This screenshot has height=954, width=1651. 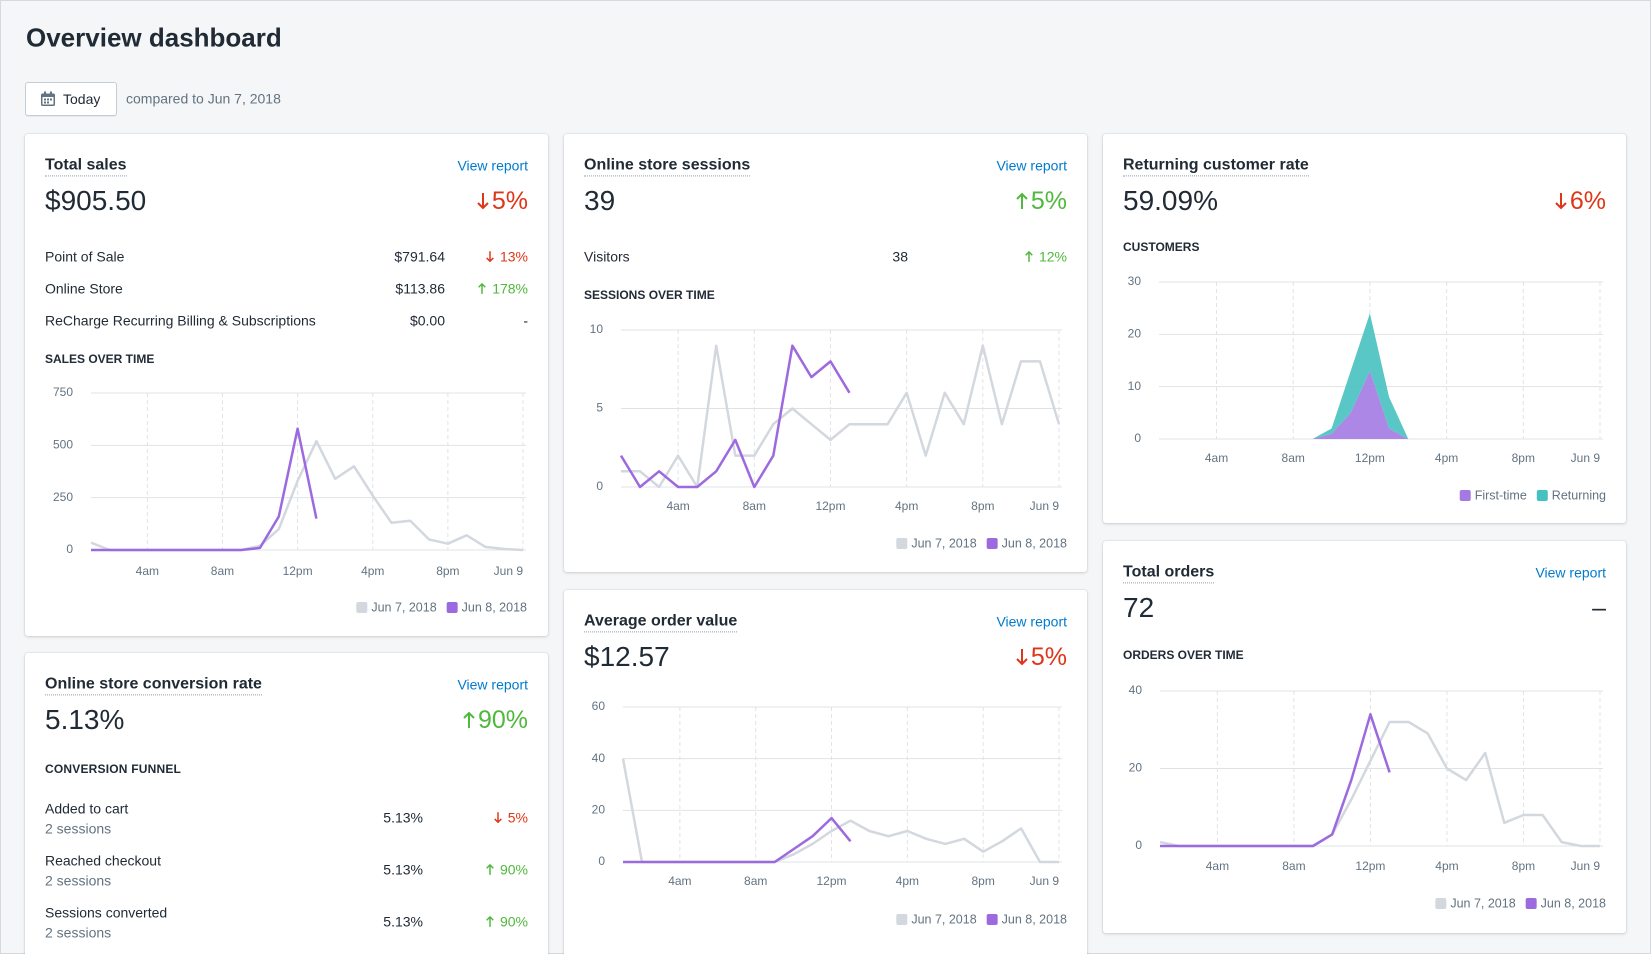 What do you see at coordinates (525, 320) in the screenshot?
I see `change-value: -` at bounding box center [525, 320].